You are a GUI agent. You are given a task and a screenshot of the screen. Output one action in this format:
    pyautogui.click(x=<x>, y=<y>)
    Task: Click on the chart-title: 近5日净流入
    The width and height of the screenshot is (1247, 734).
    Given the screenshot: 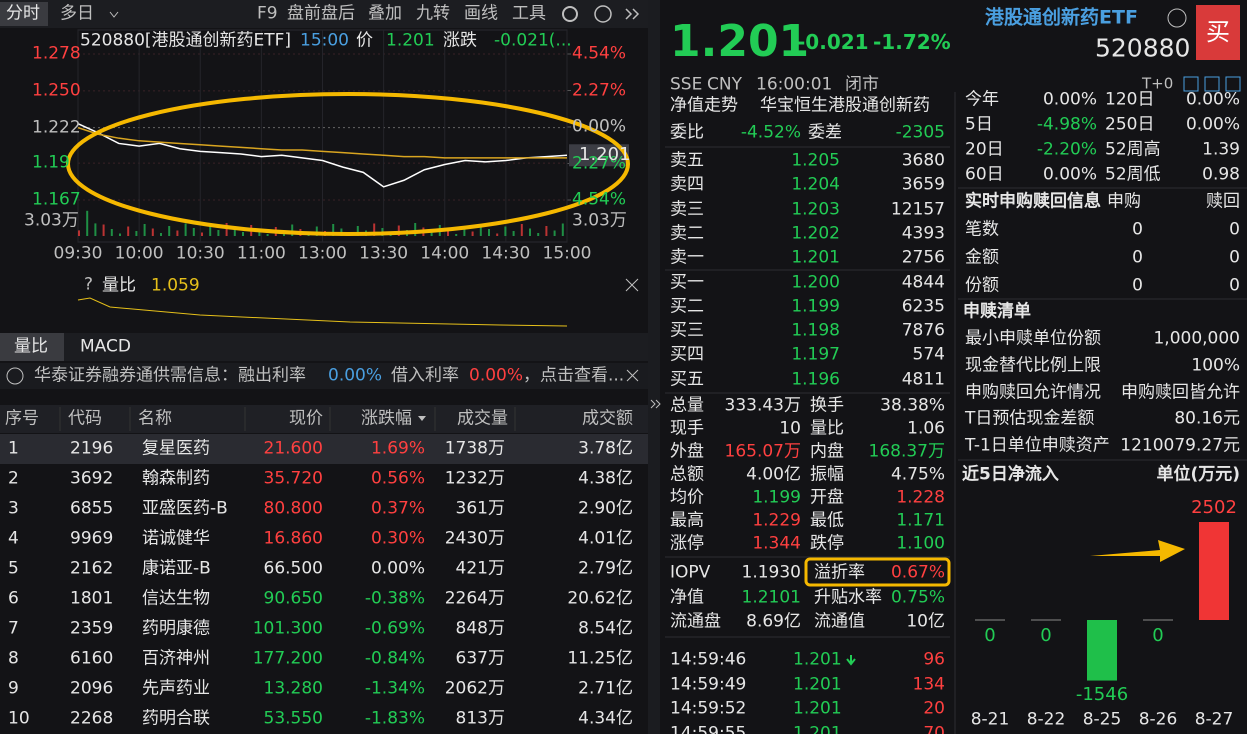 What is the action you would take?
    pyautogui.click(x=1010, y=474)
    